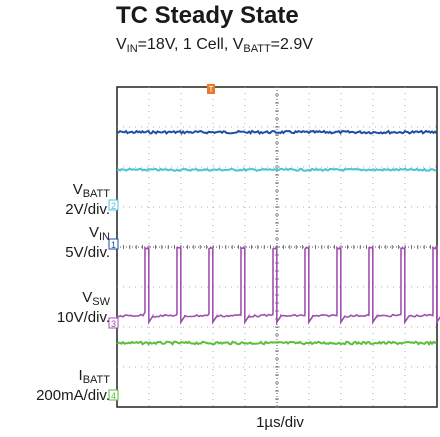 Image resolution: width=440 pixels, height=437 pixels. I want to click on trace-ibatt, so click(276, 343).